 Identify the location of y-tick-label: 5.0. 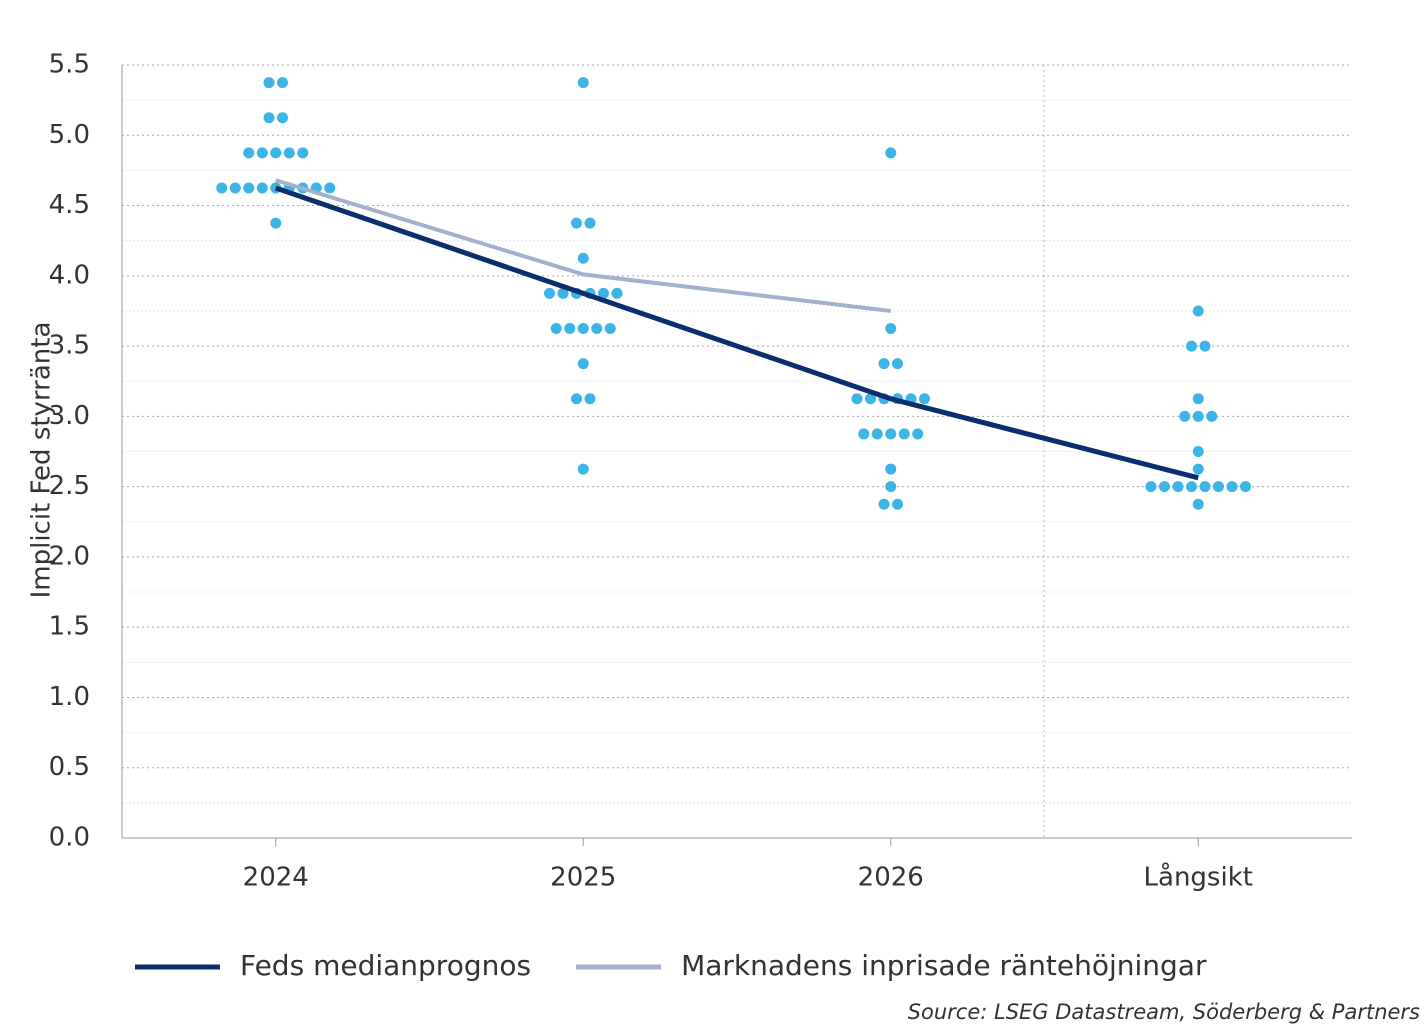
(69, 135).